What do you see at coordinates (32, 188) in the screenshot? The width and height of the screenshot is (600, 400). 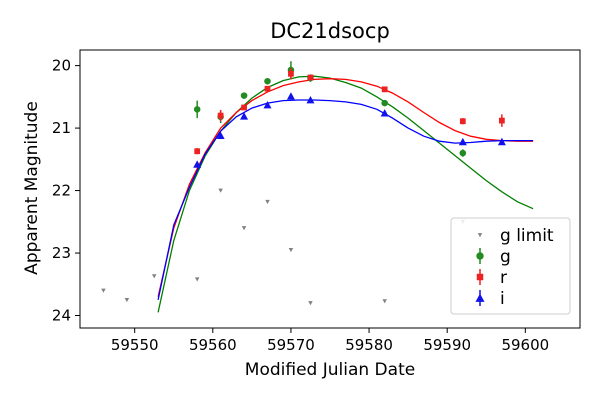 I see `y-axis-label: Apparent Magnitude` at bounding box center [32, 188].